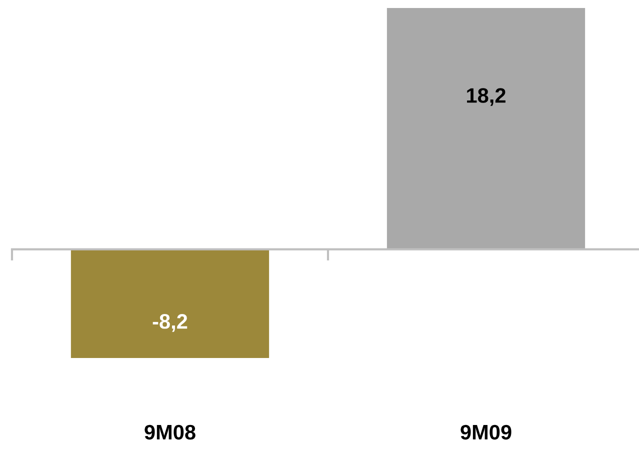 Image resolution: width=639 pixels, height=451 pixels. What do you see at coordinates (170, 432) in the screenshot?
I see `x-tick-label: 9M08` at bounding box center [170, 432].